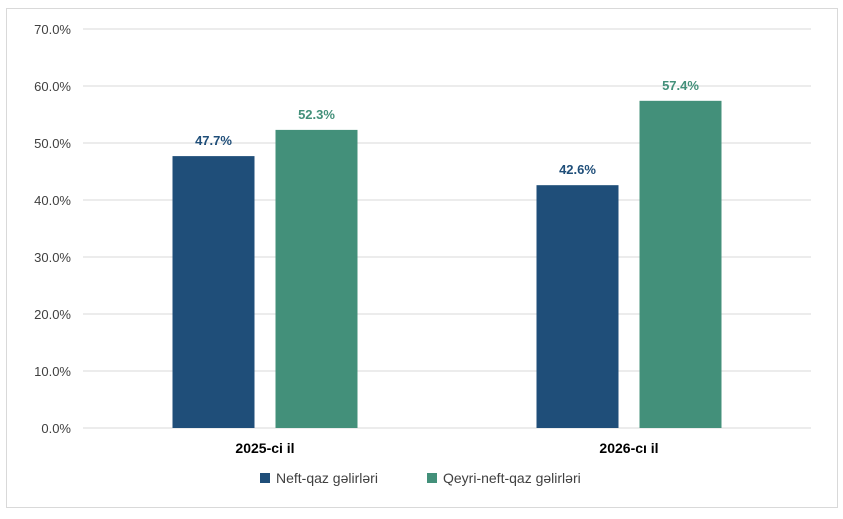 The height and width of the screenshot is (519, 843). Describe the element at coordinates (52, 371) in the screenshot. I see `y-tick-label: 10.0%` at that location.